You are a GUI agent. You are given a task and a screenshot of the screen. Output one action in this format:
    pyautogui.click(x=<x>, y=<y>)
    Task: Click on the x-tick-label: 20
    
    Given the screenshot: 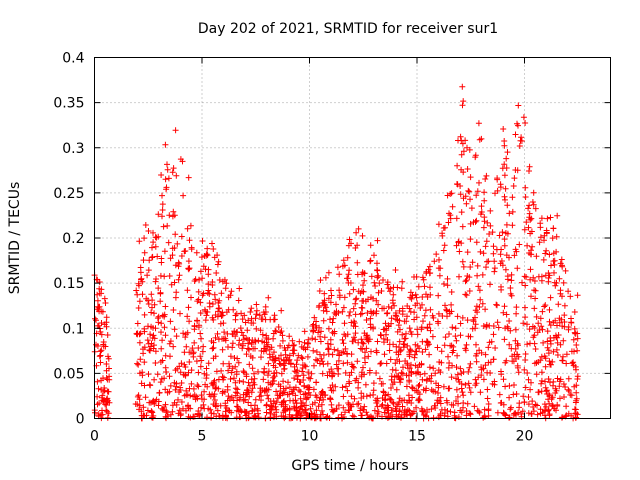 What is the action you would take?
    pyautogui.click(x=525, y=437)
    